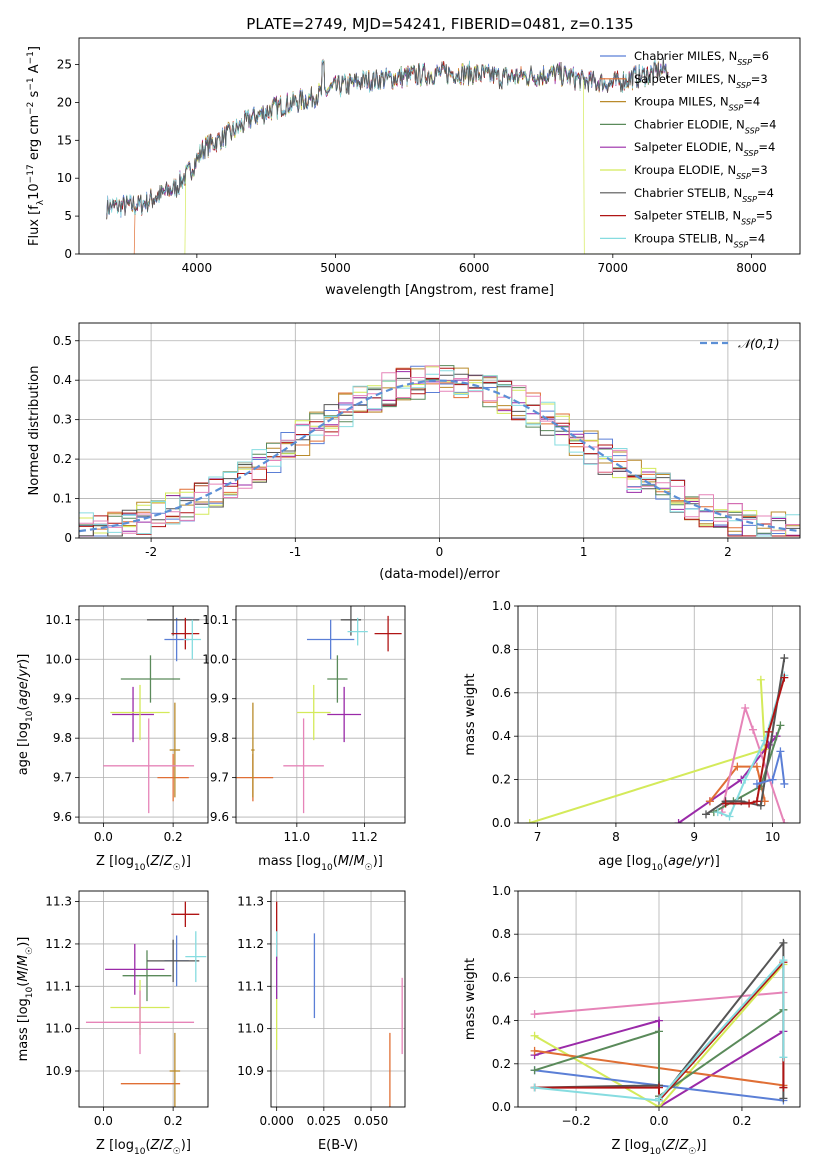  I want to click on x-tick-label: 8000, so click(751, 268).